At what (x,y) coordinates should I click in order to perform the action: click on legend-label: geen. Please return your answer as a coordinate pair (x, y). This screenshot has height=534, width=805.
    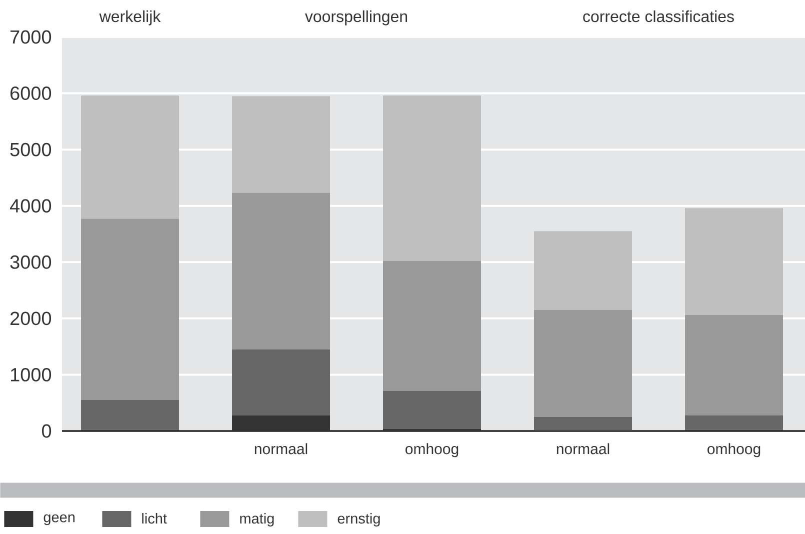
    Looking at the image, I should click on (59, 520).